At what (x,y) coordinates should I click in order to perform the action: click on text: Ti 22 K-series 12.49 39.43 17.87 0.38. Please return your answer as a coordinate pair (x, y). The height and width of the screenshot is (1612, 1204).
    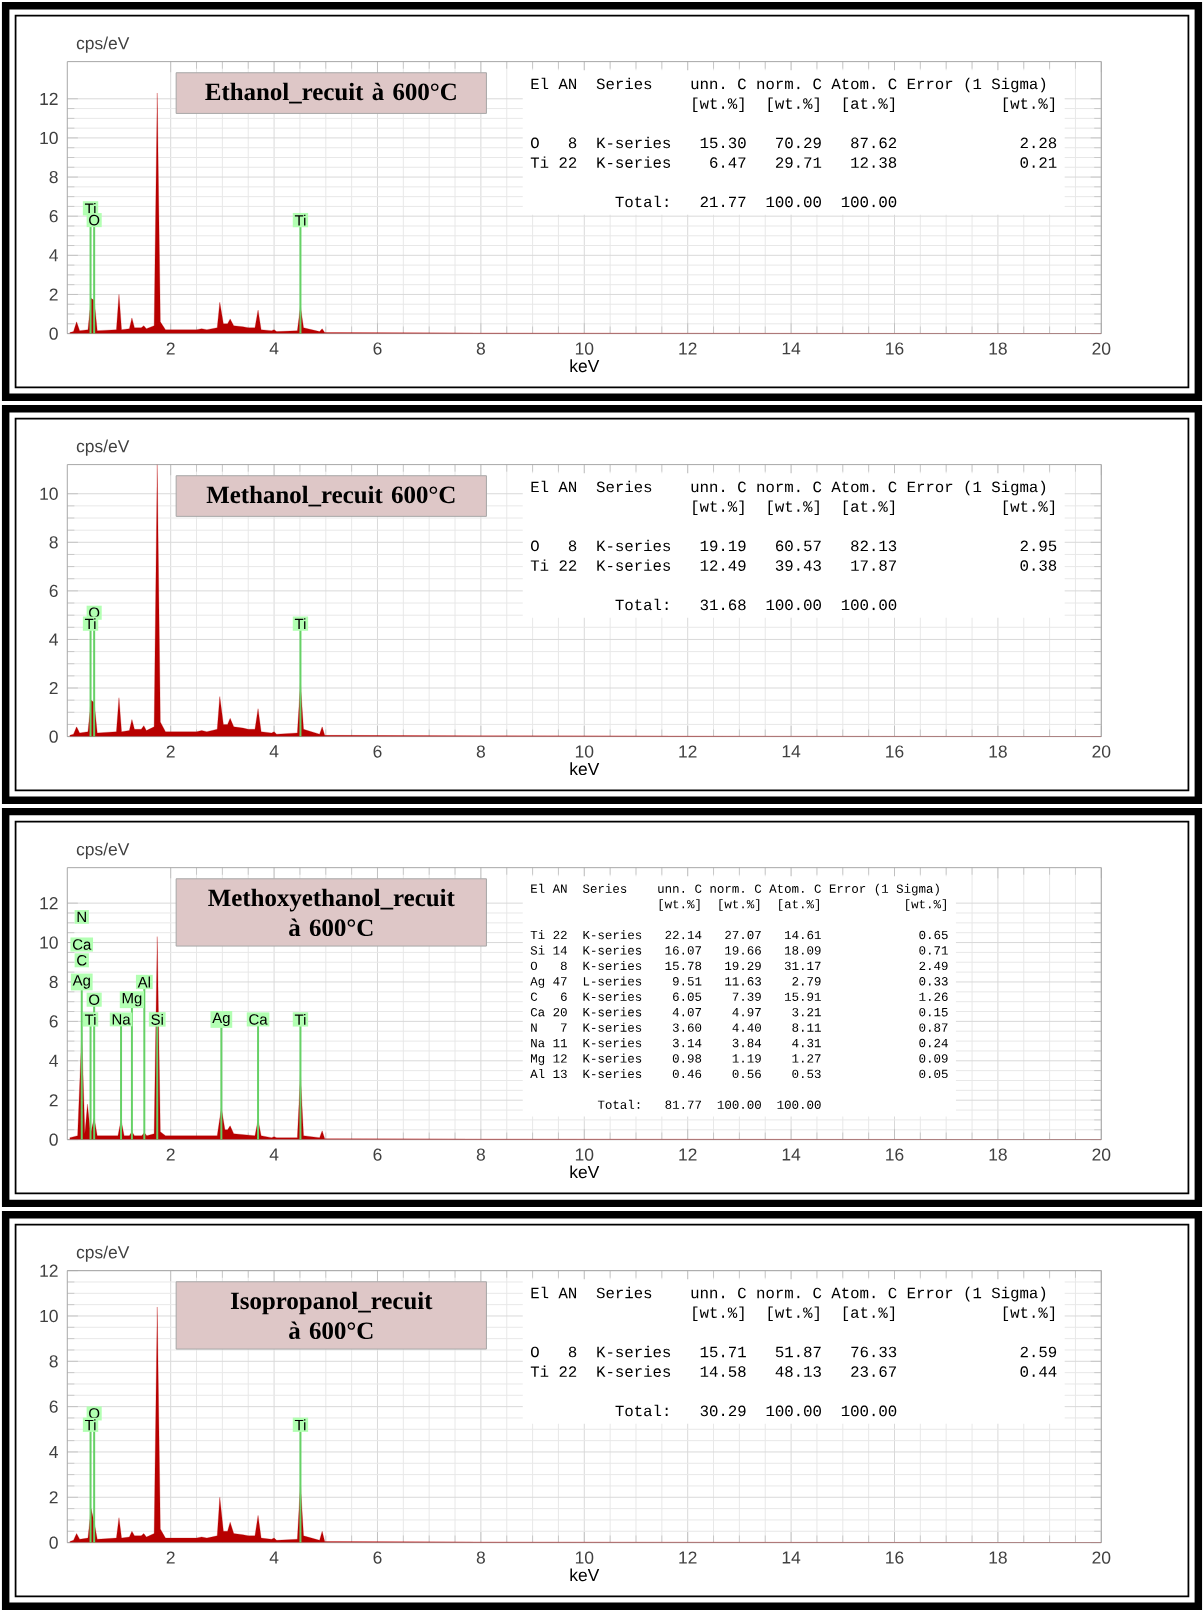
    Looking at the image, I should click on (793, 565).